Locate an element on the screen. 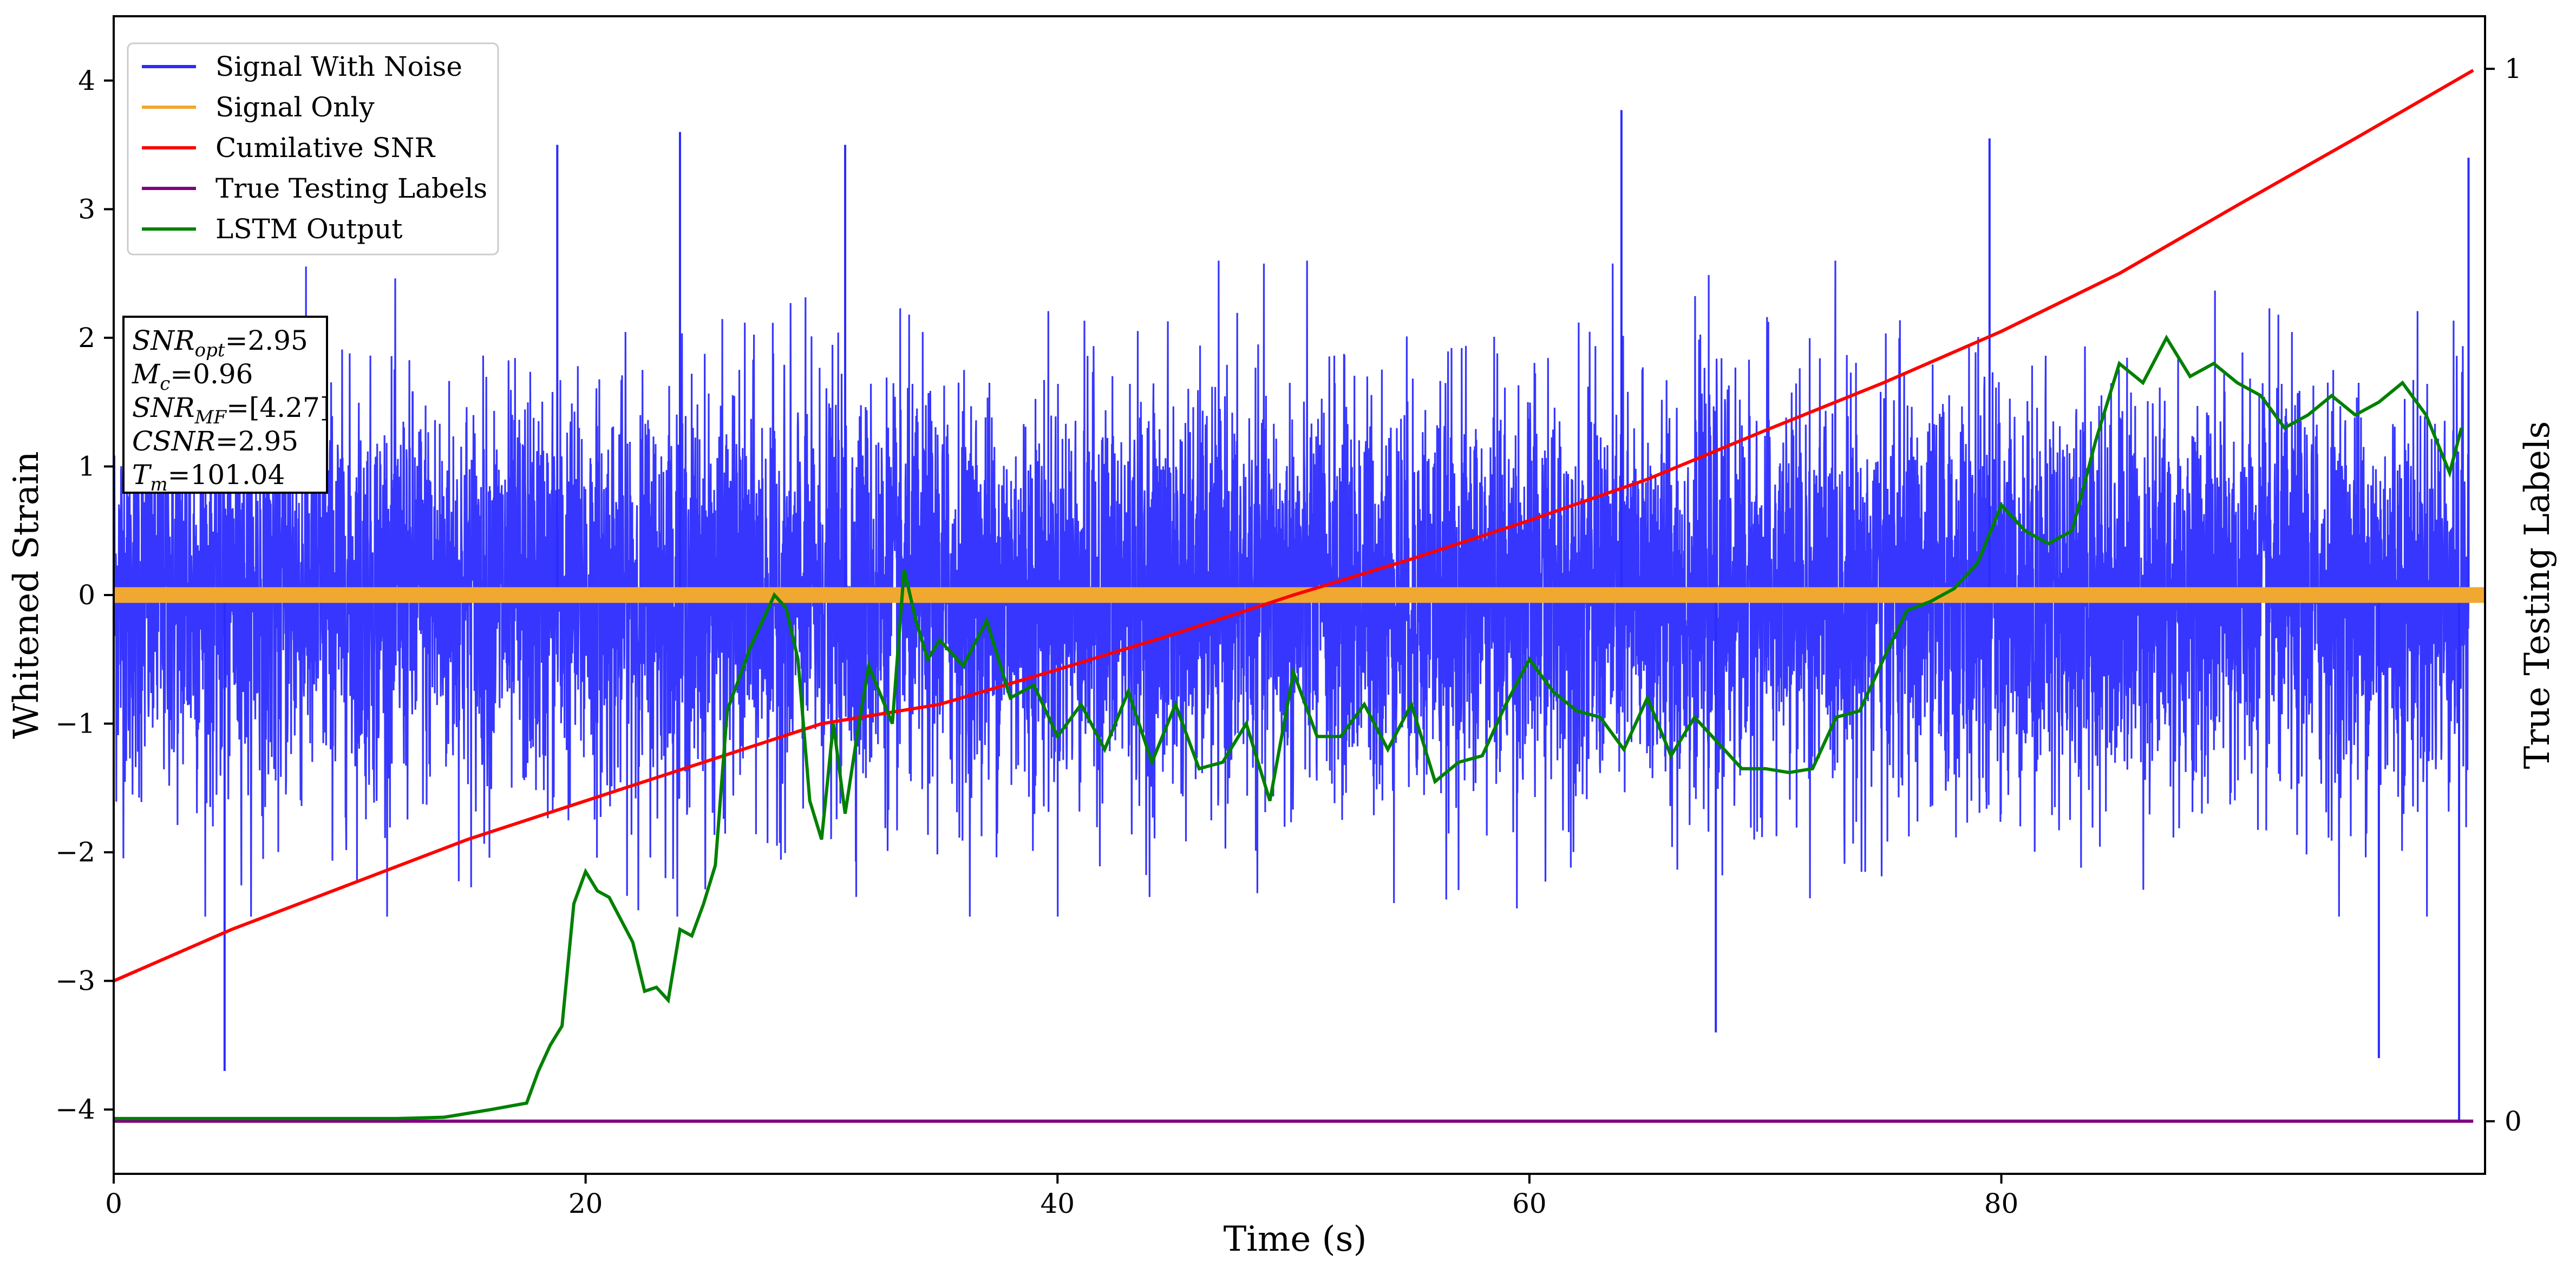 The height and width of the screenshot is (1274, 2576). y-tick-label: −2 is located at coordinates (75, 852).